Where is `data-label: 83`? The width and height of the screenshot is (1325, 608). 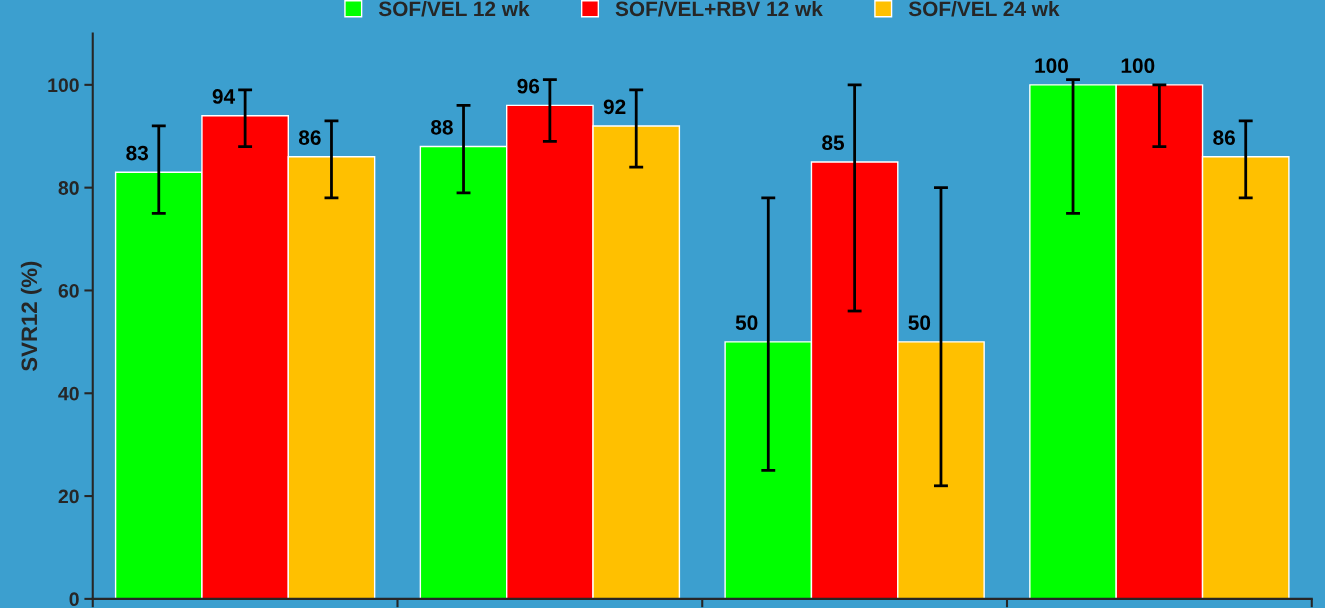 data-label: 83 is located at coordinates (137, 153).